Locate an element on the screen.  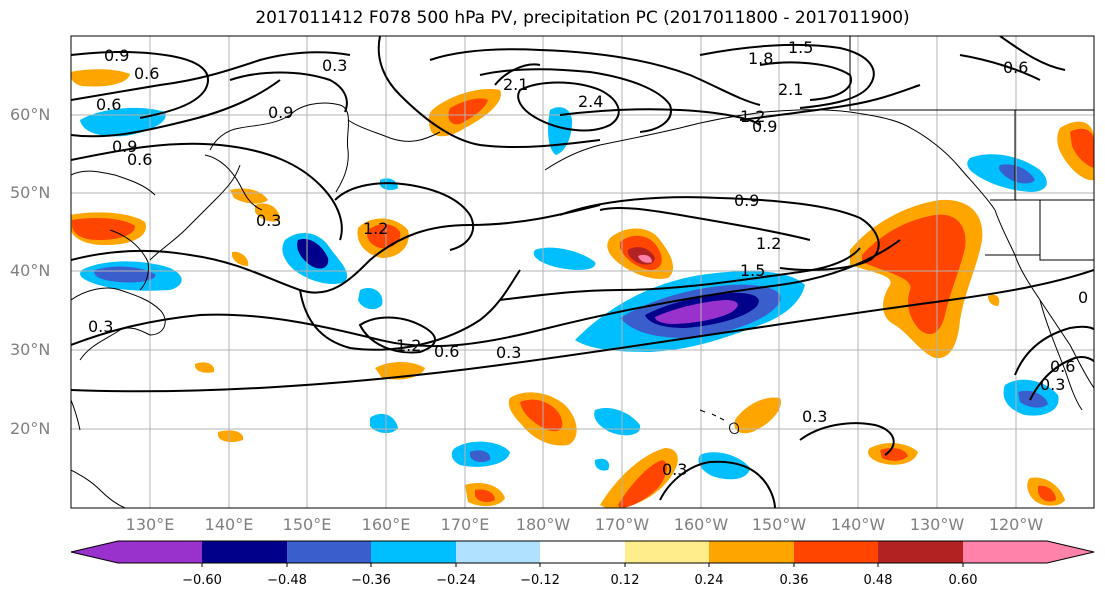
colorbar-tick-label: 0.12 is located at coordinates (625, 580).